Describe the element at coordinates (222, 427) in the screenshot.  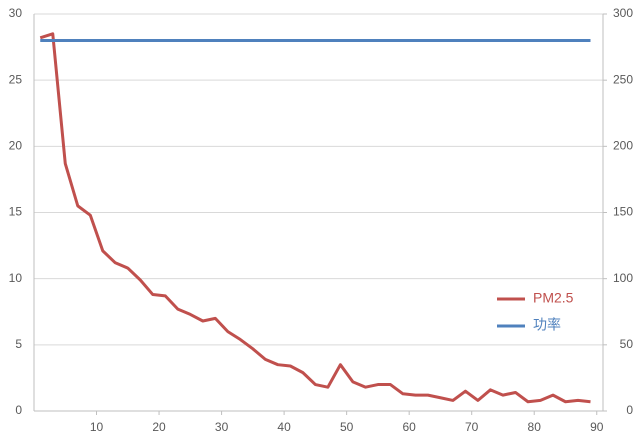
I see `x-tick-label: 30` at that location.